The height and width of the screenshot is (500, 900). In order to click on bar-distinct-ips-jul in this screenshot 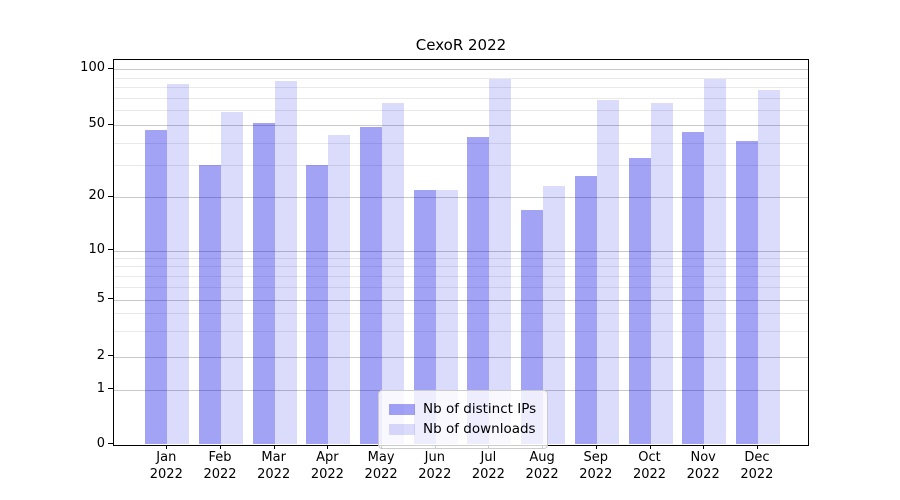, I will do `click(478, 290)`.